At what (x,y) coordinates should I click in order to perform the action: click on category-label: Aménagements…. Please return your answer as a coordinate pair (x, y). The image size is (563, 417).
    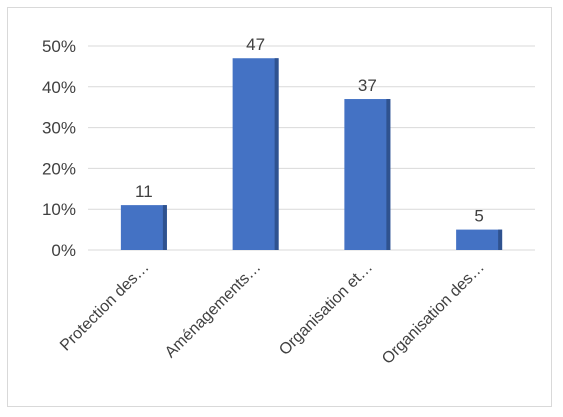
    Looking at the image, I should click on (213, 310).